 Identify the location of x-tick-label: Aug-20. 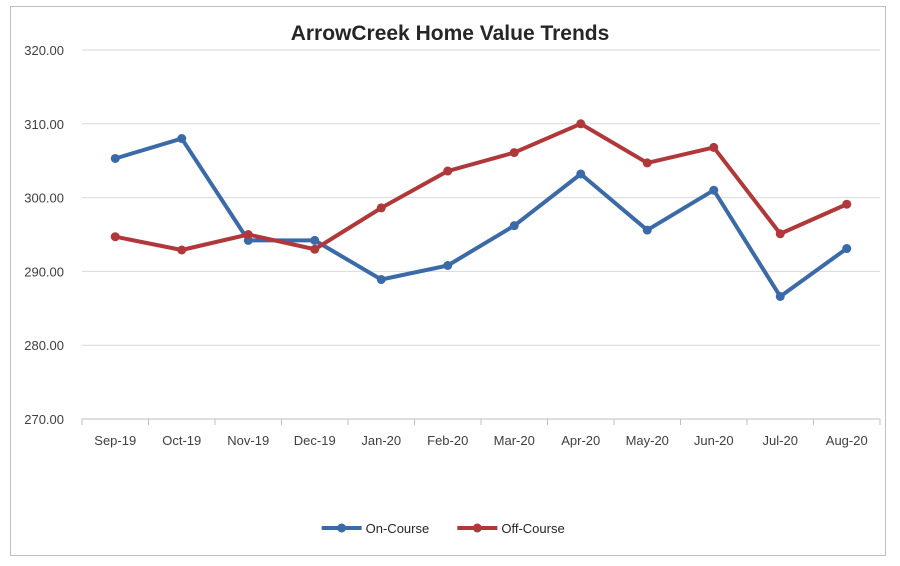
(847, 440).